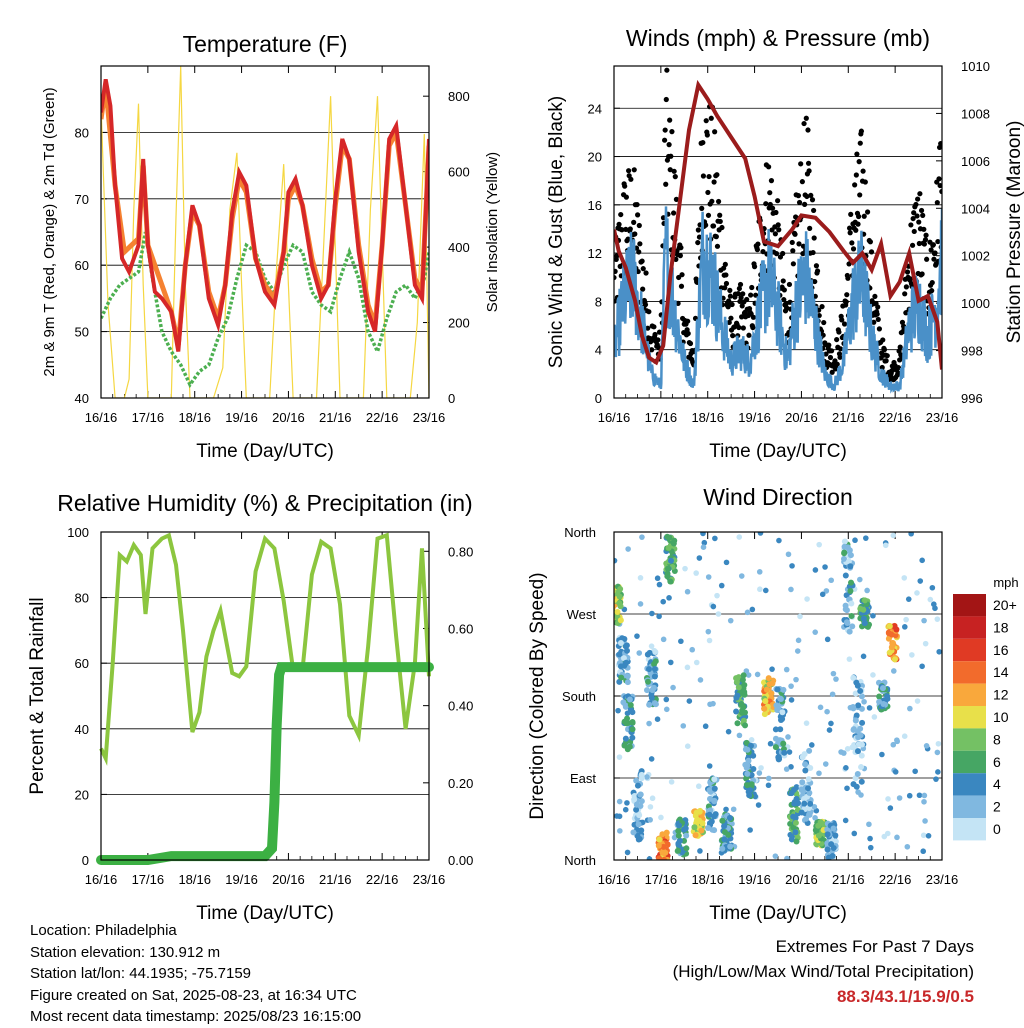  I want to click on colorbar-label: 16, so click(1001, 650).